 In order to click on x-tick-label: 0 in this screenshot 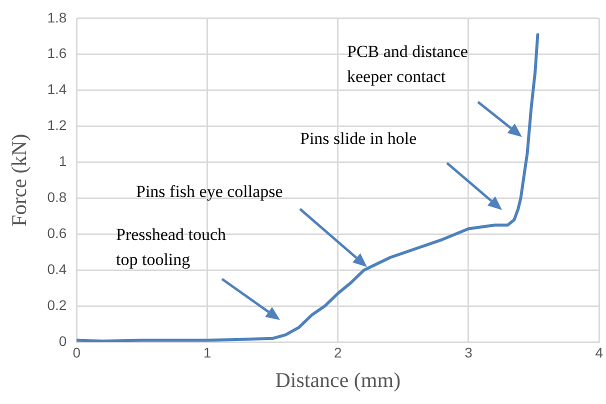, I will do `click(76, 352)`.